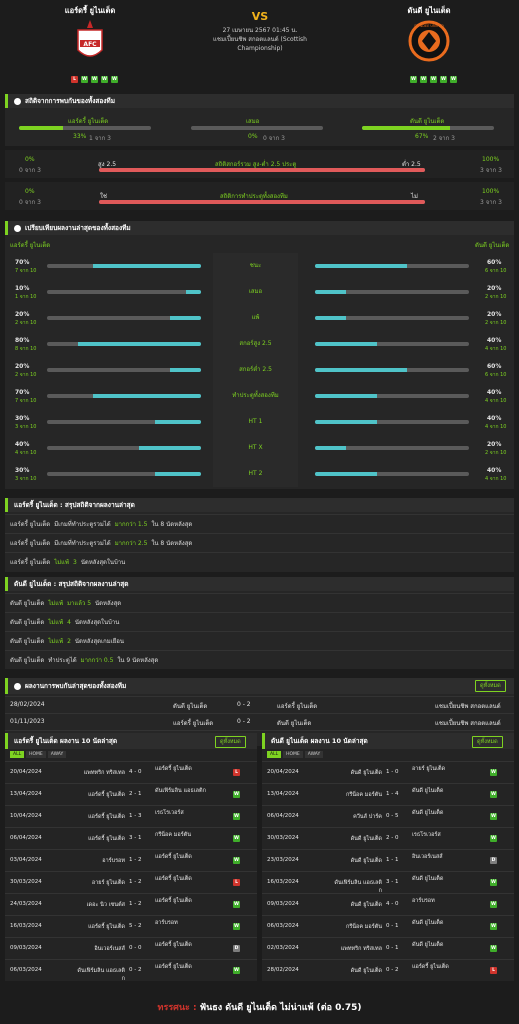 Image resolution: width=519 pixels, height=1024 pixels. What do you see at coordinates (496, 401) in the screenshot?
I see `compare-right-count: 4 จาก 10` at bounding box center [496, 401].